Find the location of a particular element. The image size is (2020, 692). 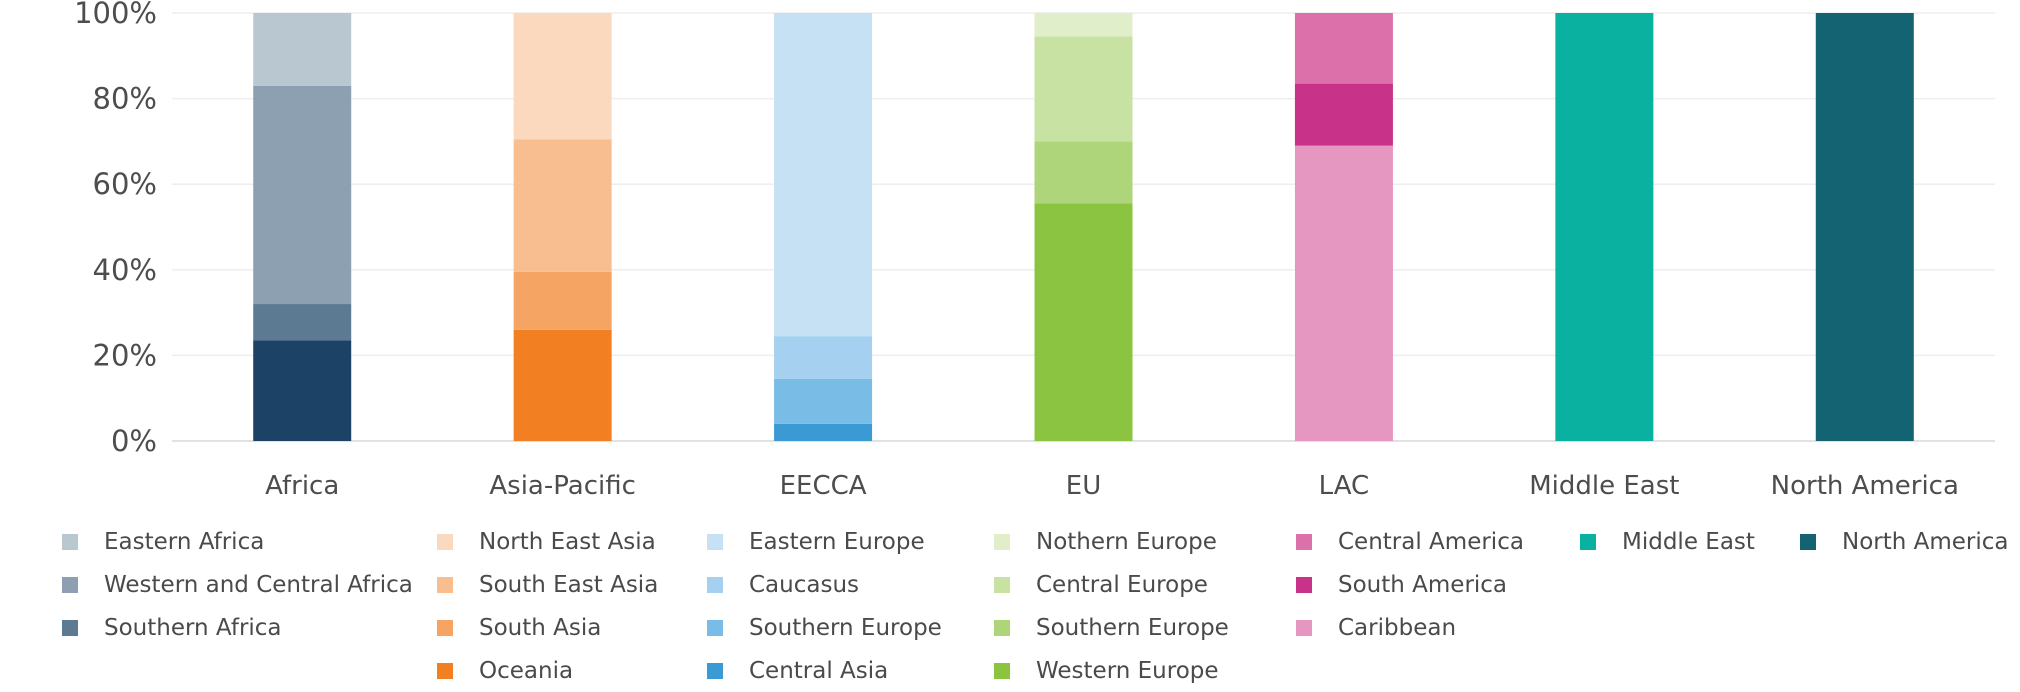

y-tick-label: 60% is located at coordinates (125, 184).